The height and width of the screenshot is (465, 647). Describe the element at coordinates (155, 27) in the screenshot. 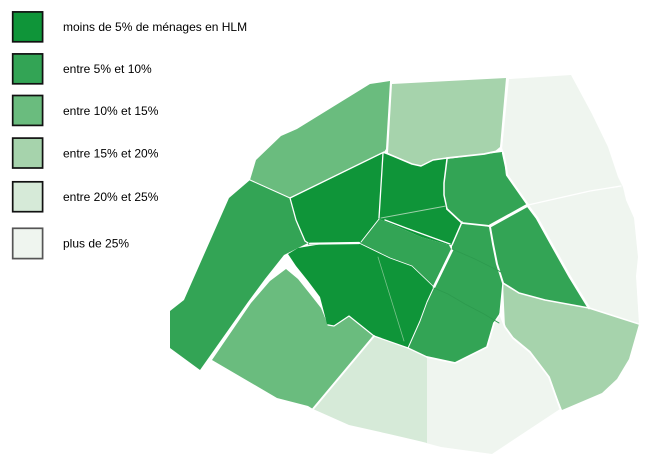

I see `svg-text: moins de 5% de ménages en HLM` at that location.